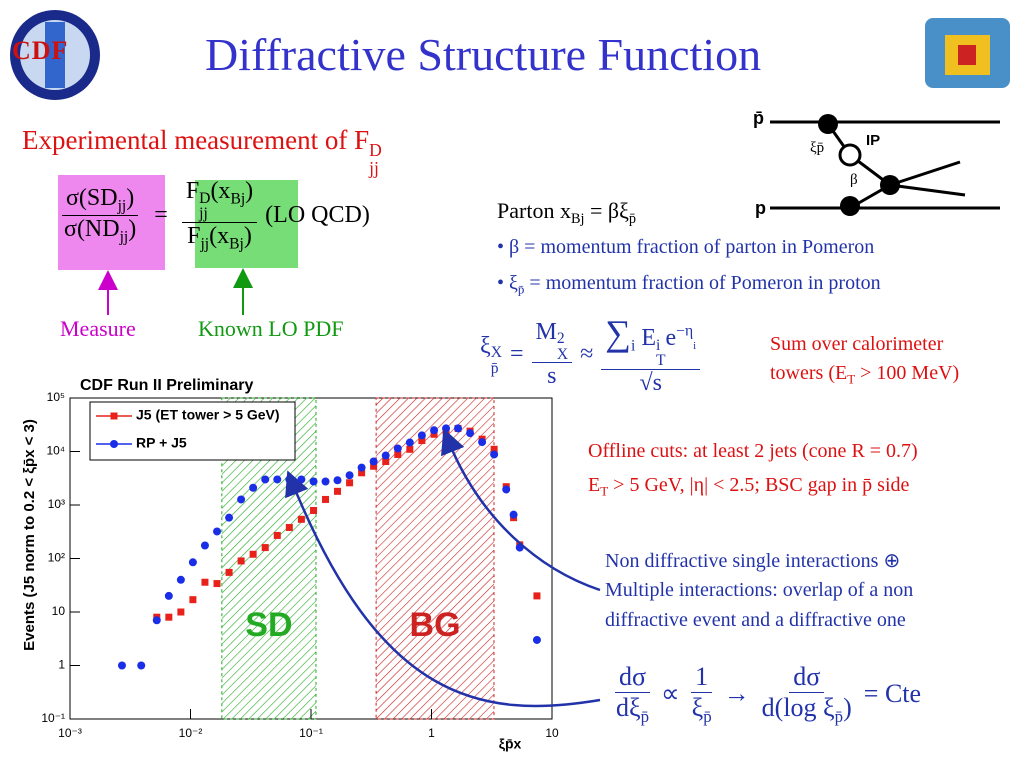  I want to click on sup: X, so click(496, 353).